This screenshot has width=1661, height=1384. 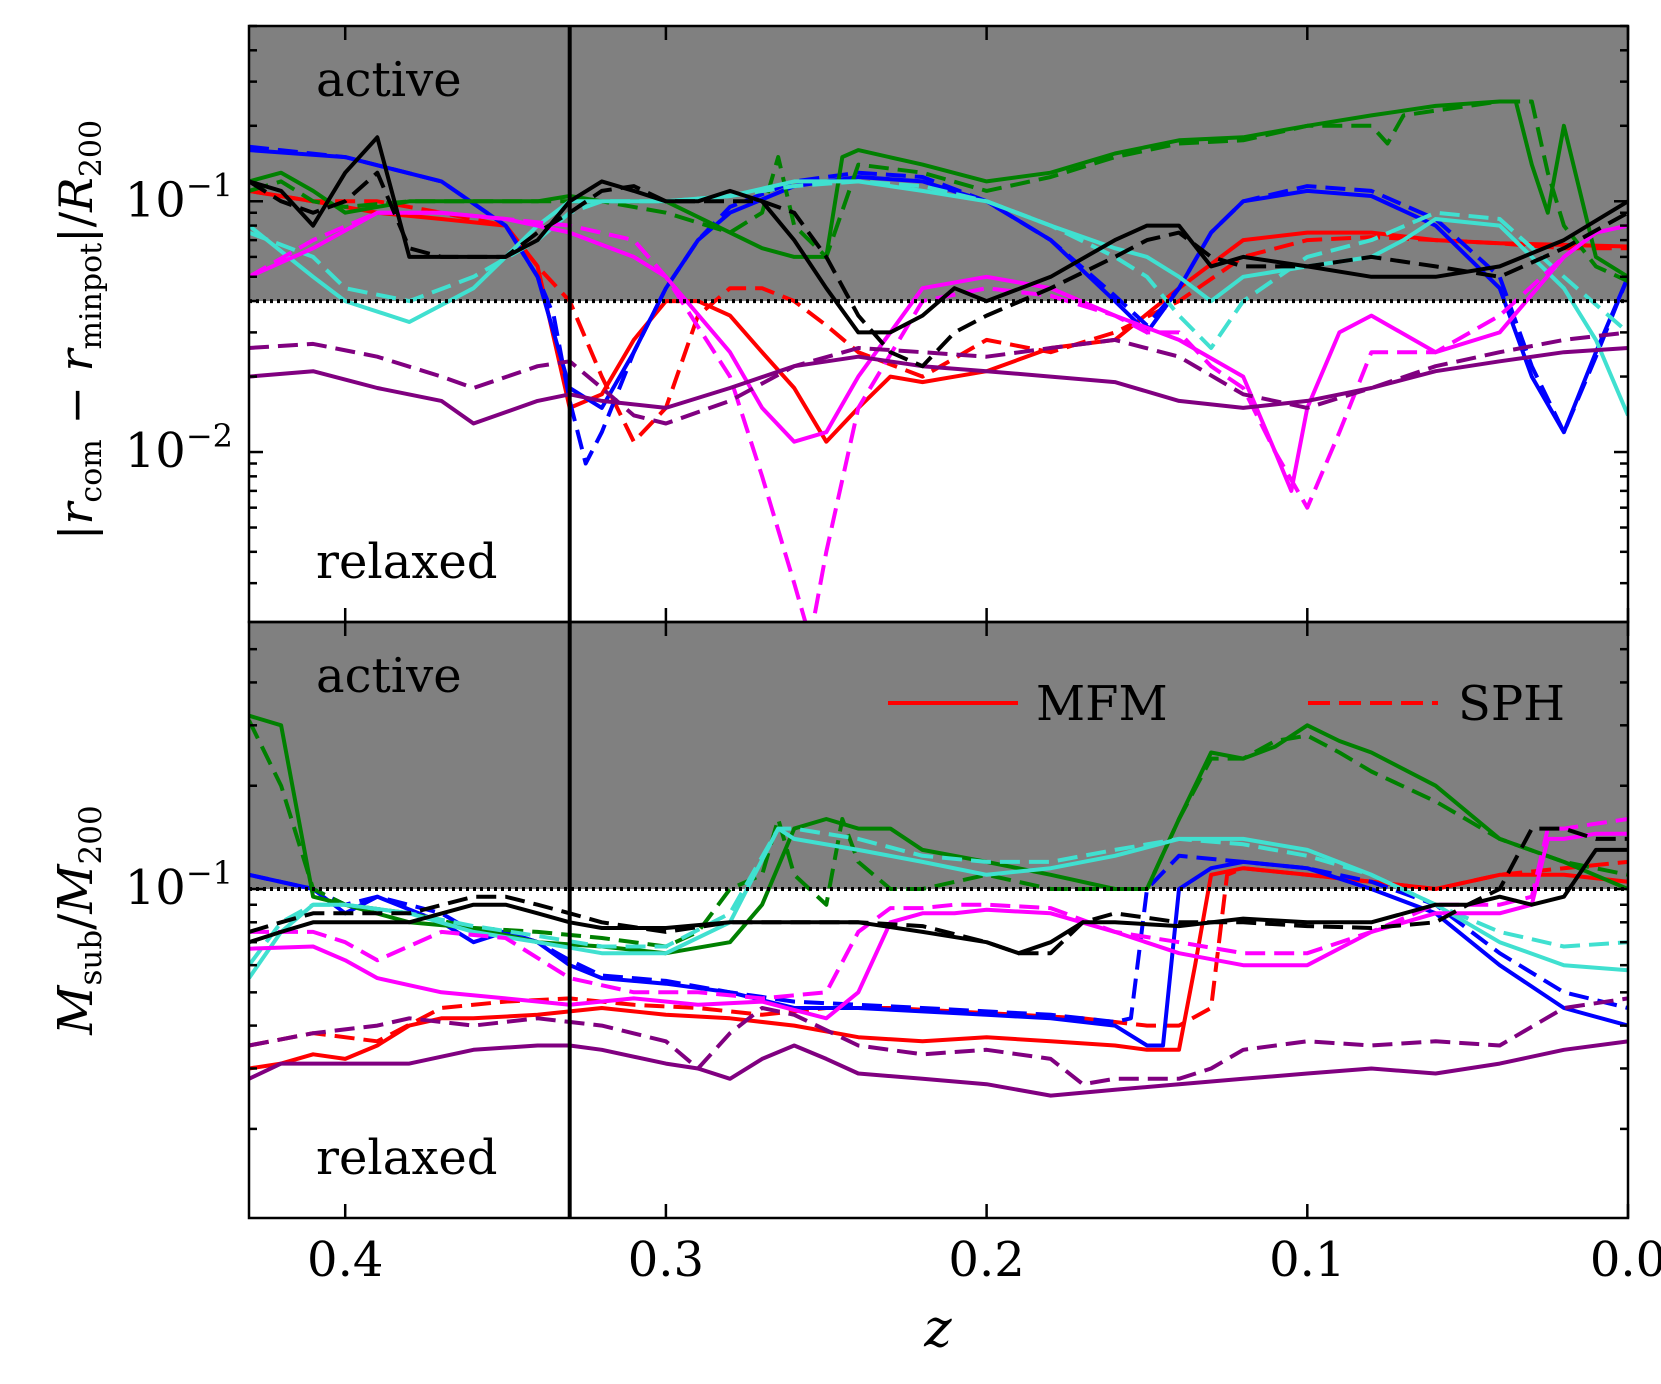 I want to click on bot-y-tick-label-exp-0: −1, so click(x=209, y=873).